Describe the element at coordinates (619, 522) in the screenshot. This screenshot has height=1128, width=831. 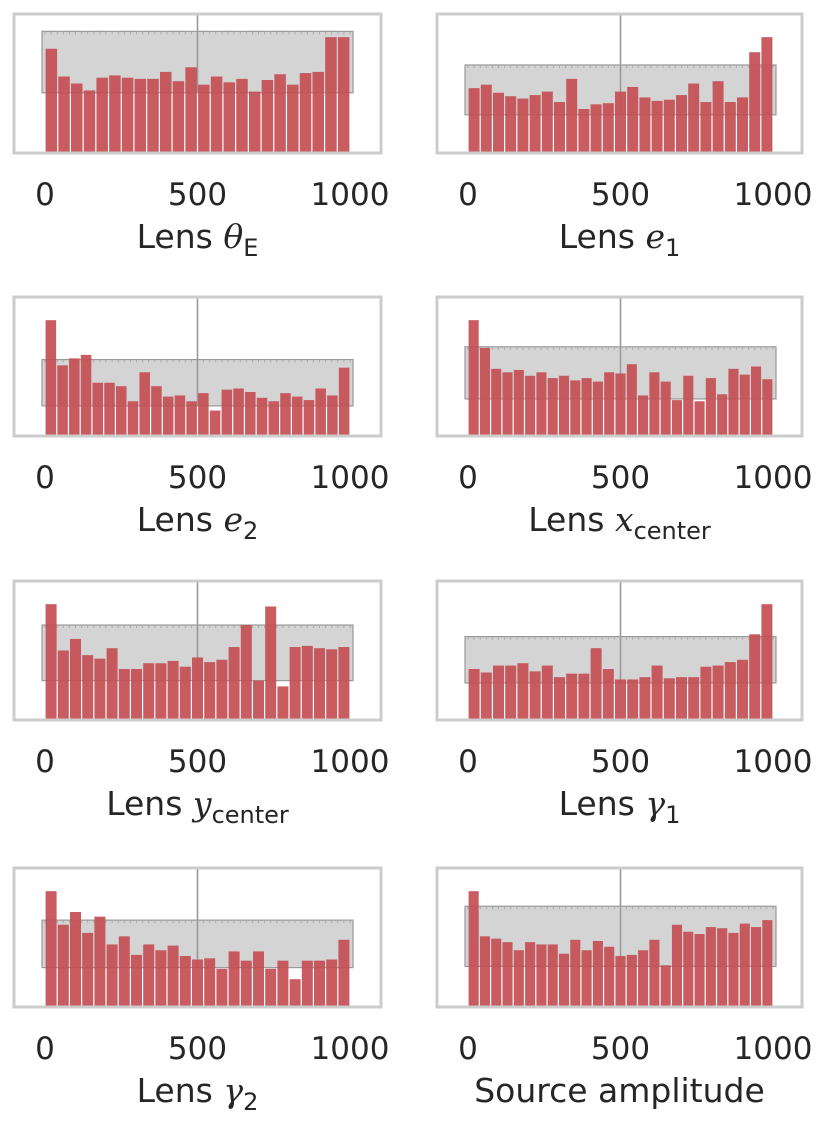
I see `x-axis-label: Lens xcenter` at that location.